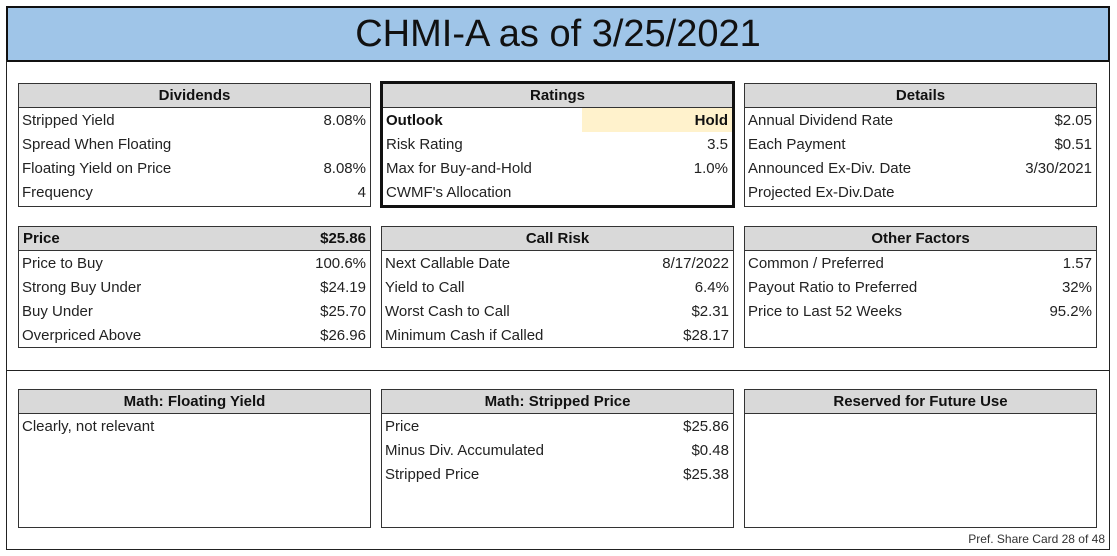 Image resolution: width=1117 pixels, height=556 pixels. What do you see at coordinates (343, 238) in the screenshot?
I see `price-header-value: $25.86` at bounding box center [343, 238].